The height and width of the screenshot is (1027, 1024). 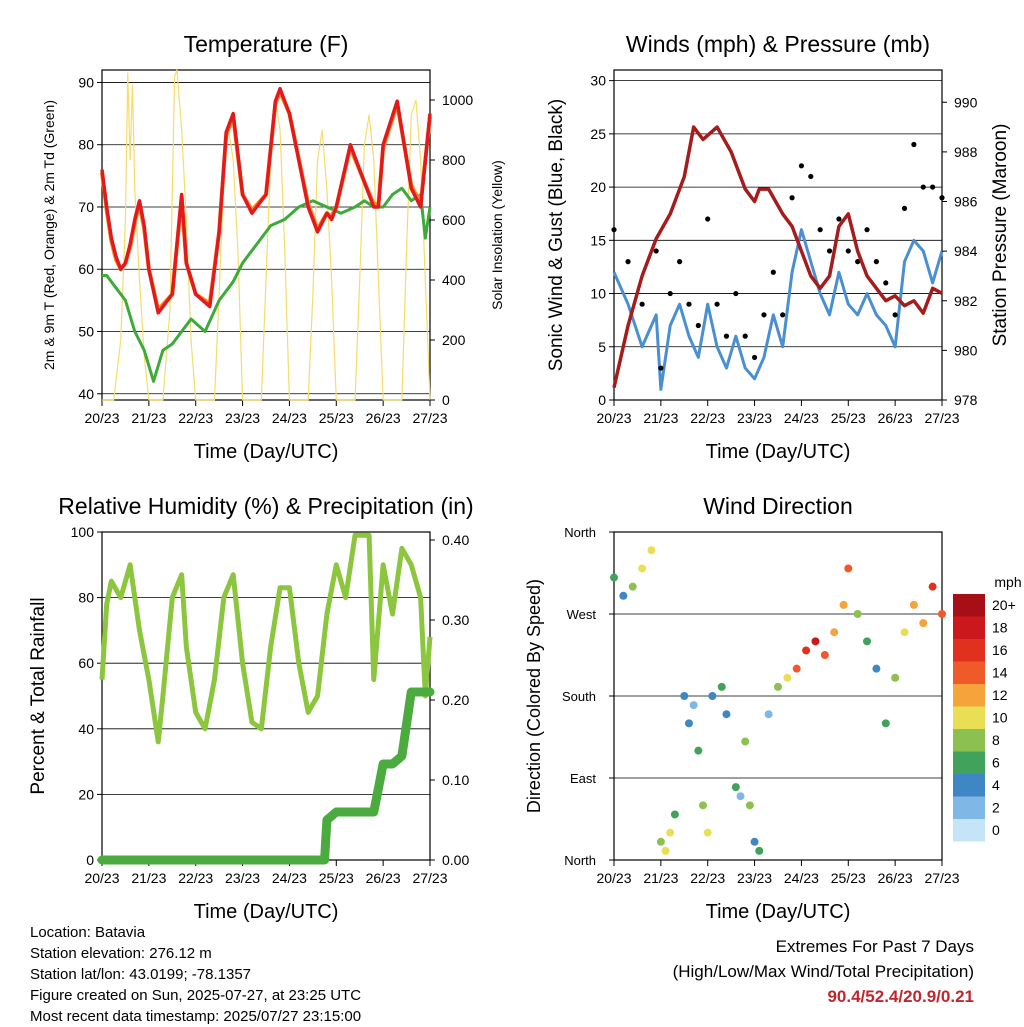 I want to click on y-tick-label: 15, so click(x=598, y=240).